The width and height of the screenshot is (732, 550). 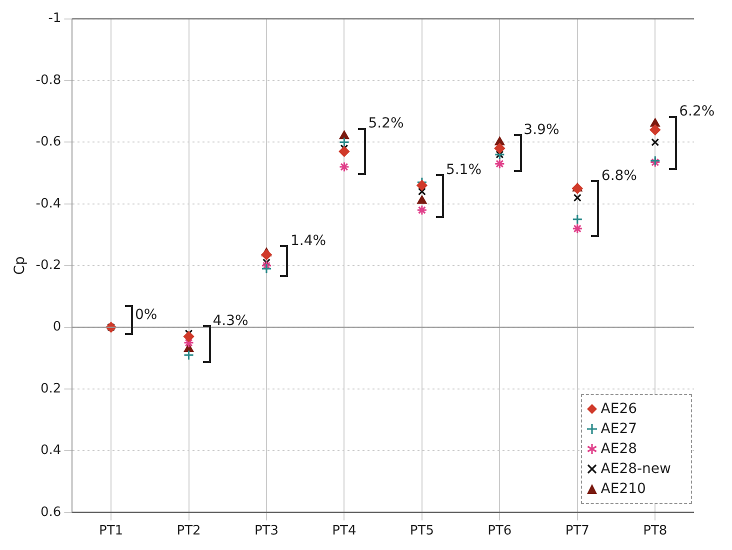 What do you see at coordinates (500, 531) in the screenshot?
I see `x-tick-label: PT6` at bounding box center [500, 531].